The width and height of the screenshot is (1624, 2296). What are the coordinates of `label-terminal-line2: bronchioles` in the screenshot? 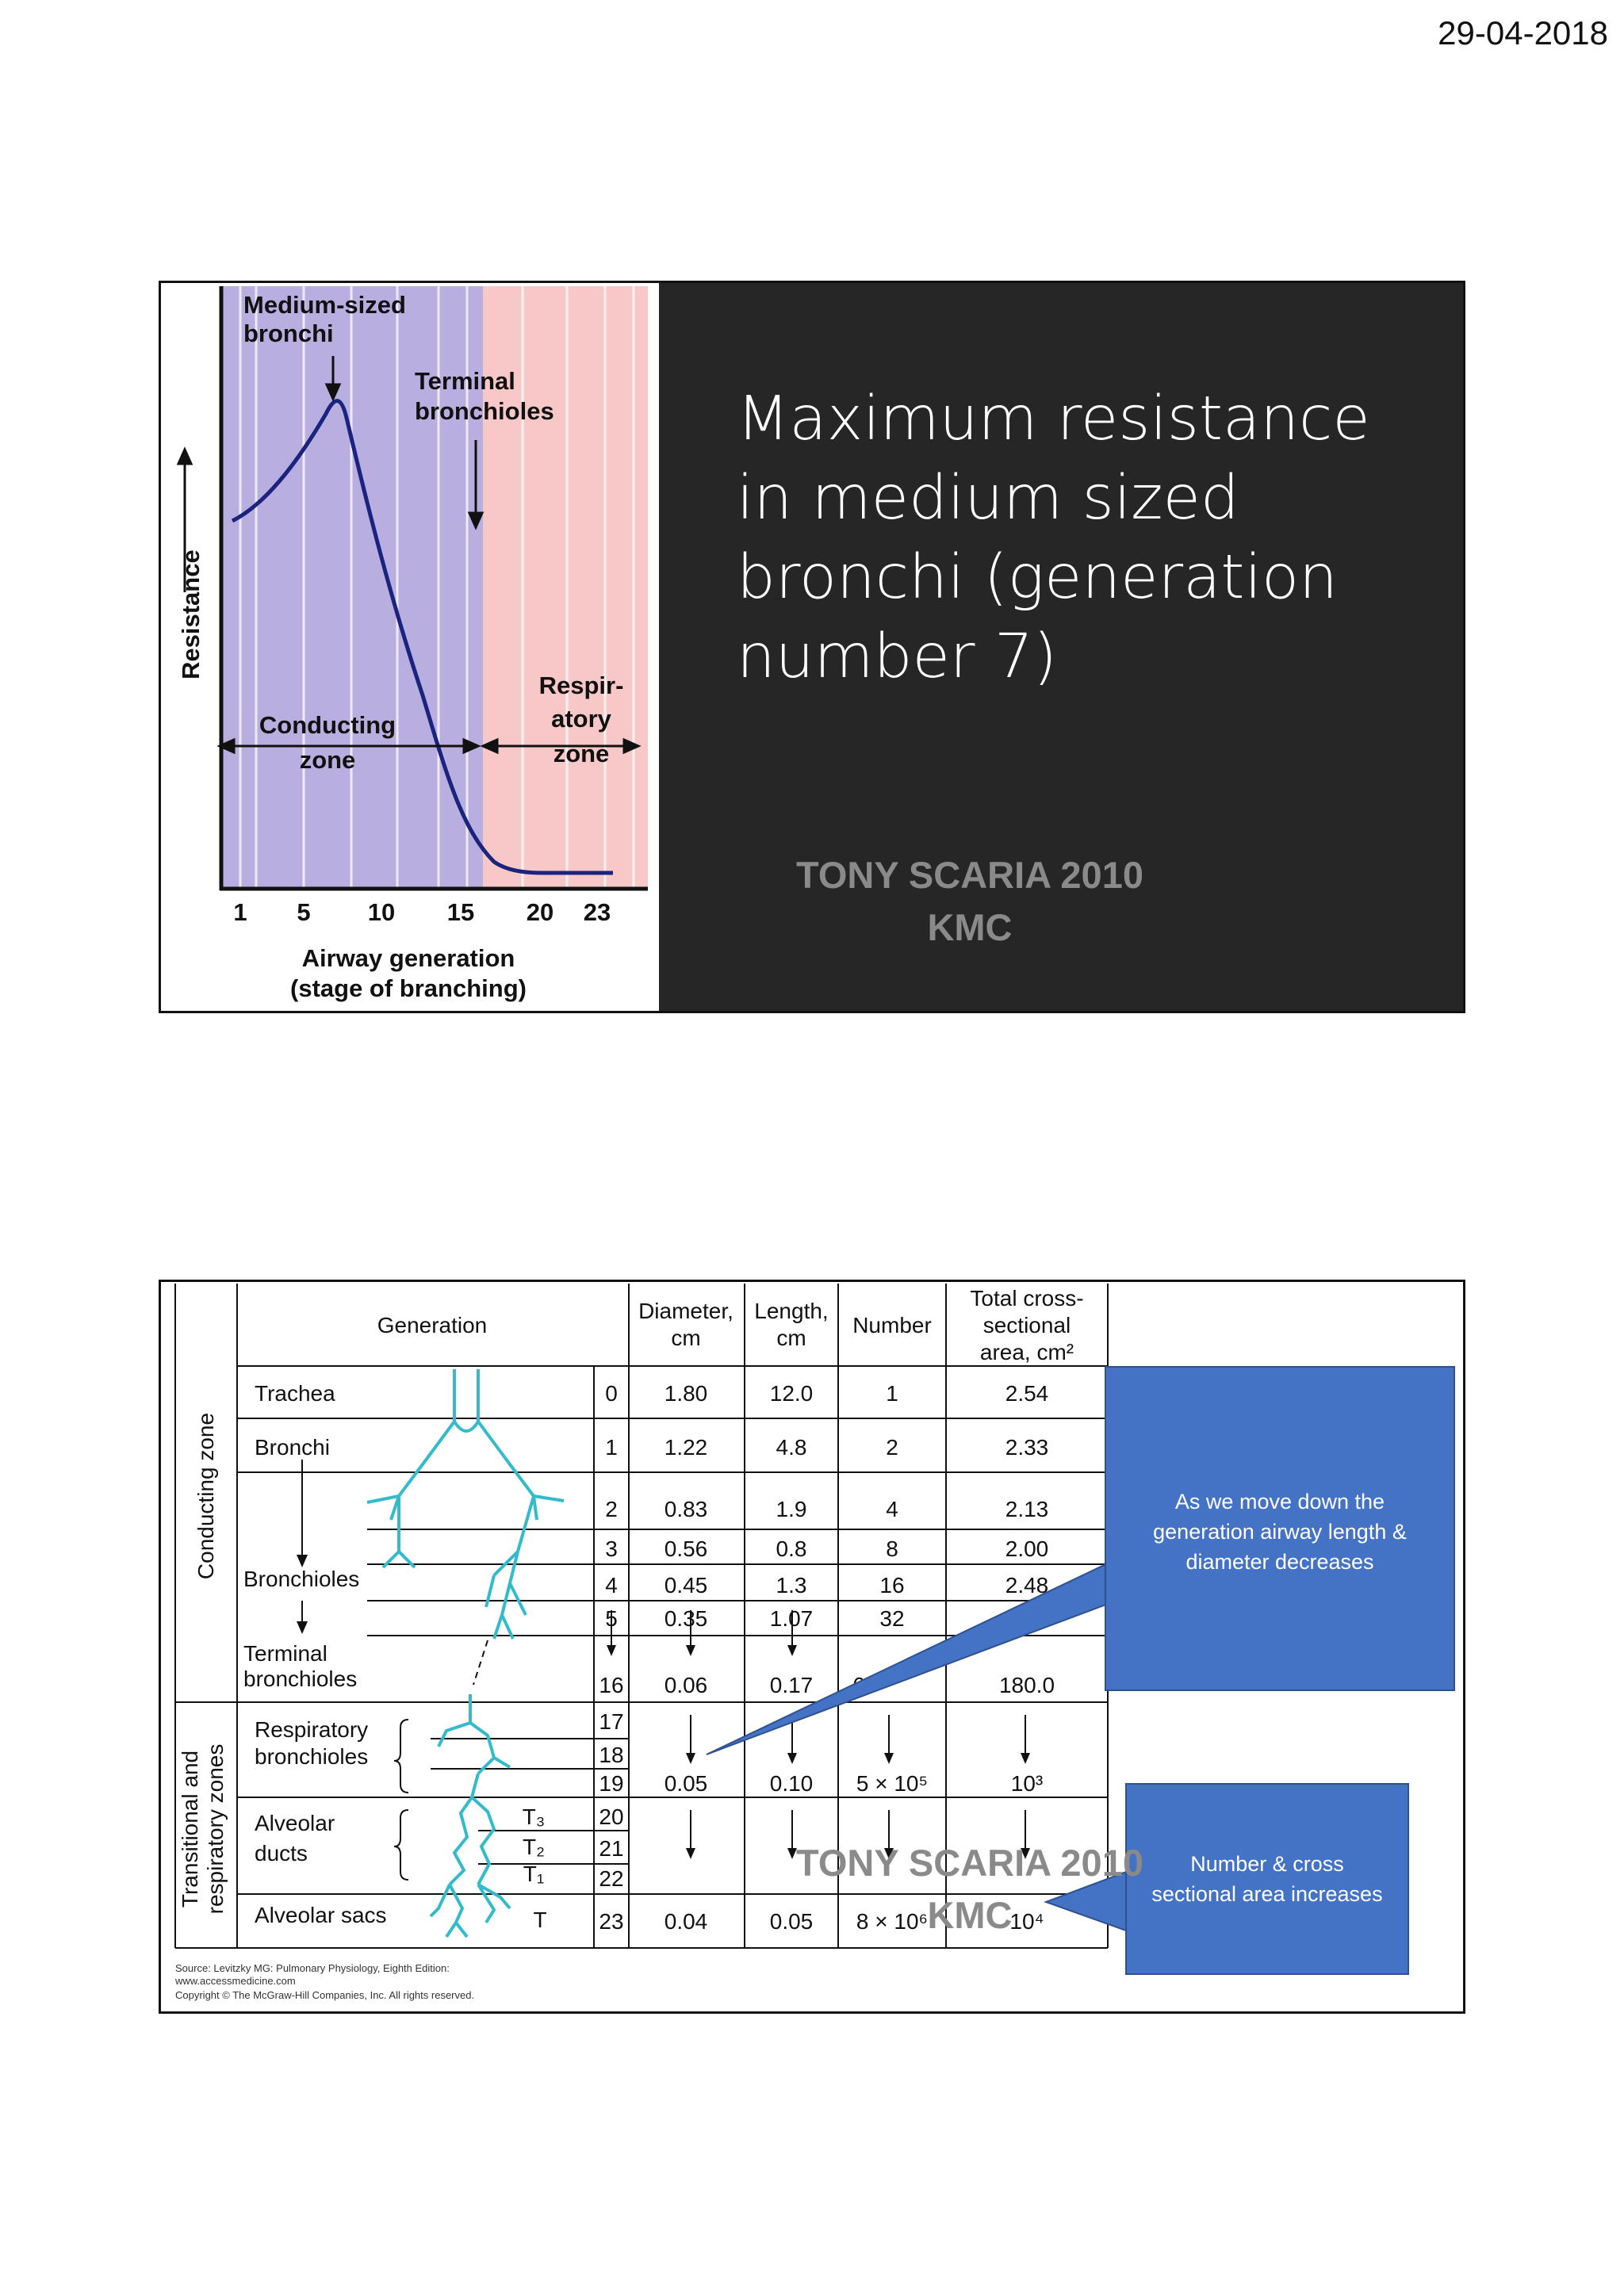 It's located at (484, 411).